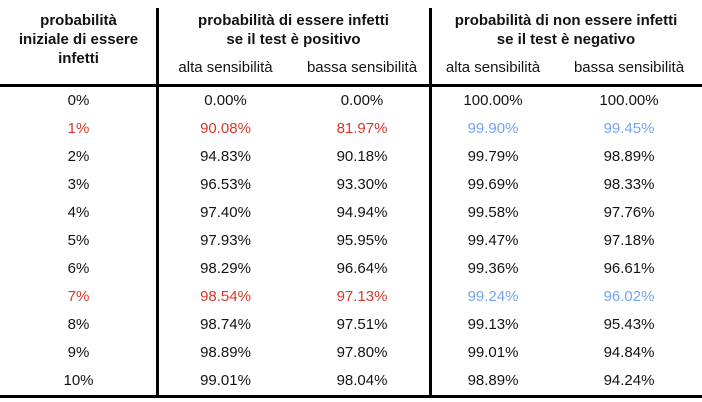 This screenshot has width=702, height=402. Describe the element at coordinates (629, 212) in the screenshot. I see `cell-negative-bassa: 97.76%` at that location.